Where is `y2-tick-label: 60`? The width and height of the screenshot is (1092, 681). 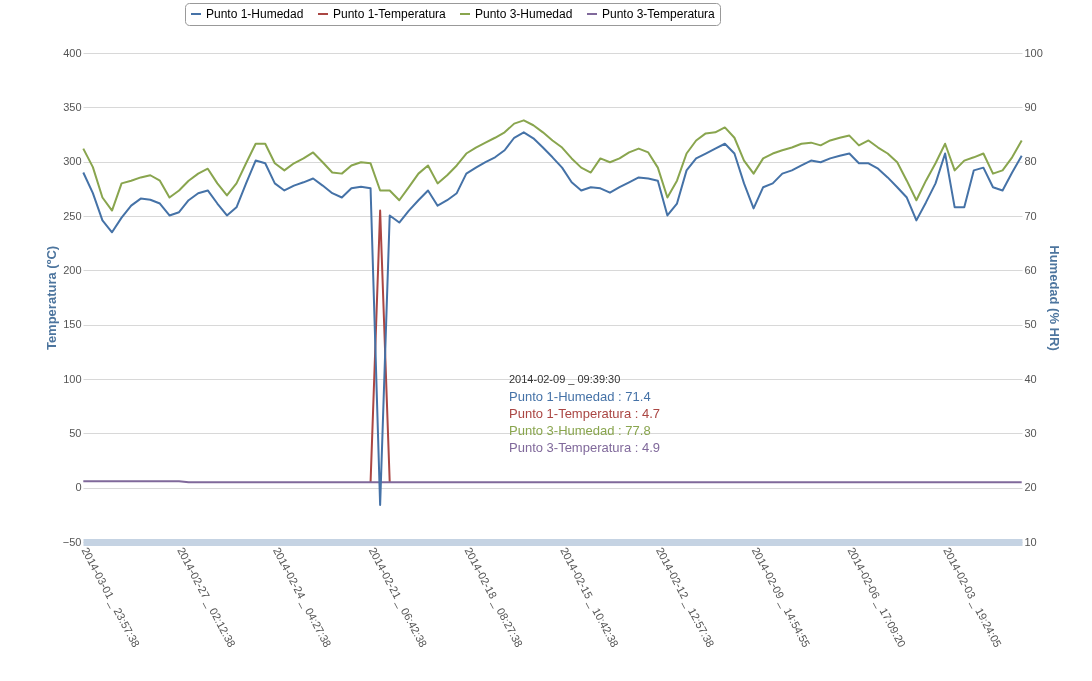
y2-tick-label: 60 is located at coordinates (1030, 269).